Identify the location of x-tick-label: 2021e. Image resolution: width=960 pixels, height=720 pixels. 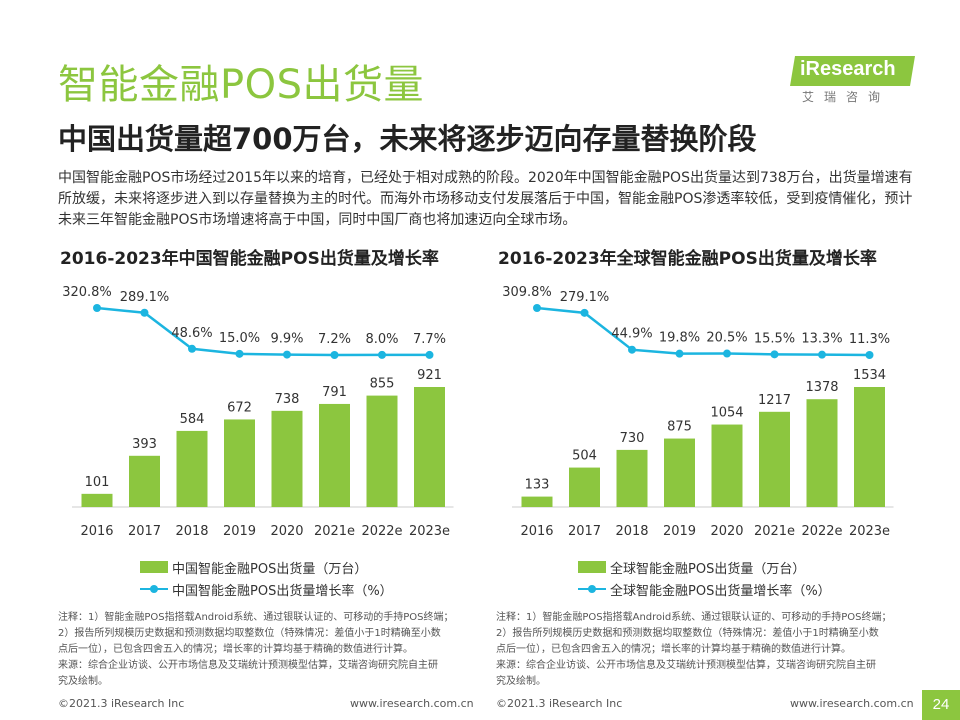
(774, 531).